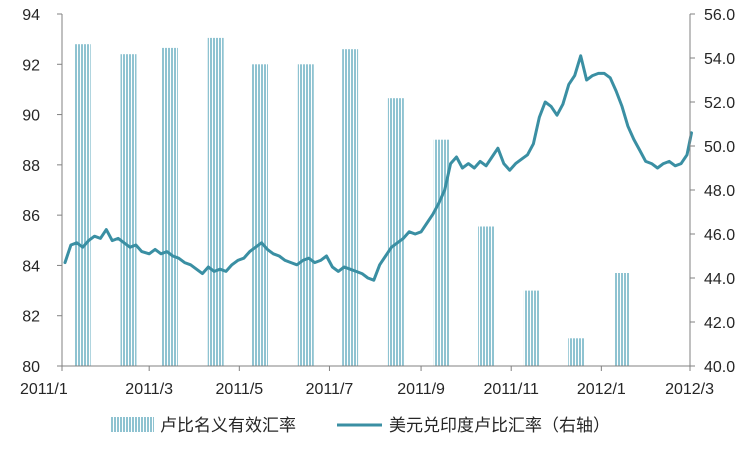 This screenshot has height=452, width=749. Describe the element at coordinates (499, 425) in the screenshot. I see `legend-line-label: 美元兑印度卢比汇率（右轴）` at that location.